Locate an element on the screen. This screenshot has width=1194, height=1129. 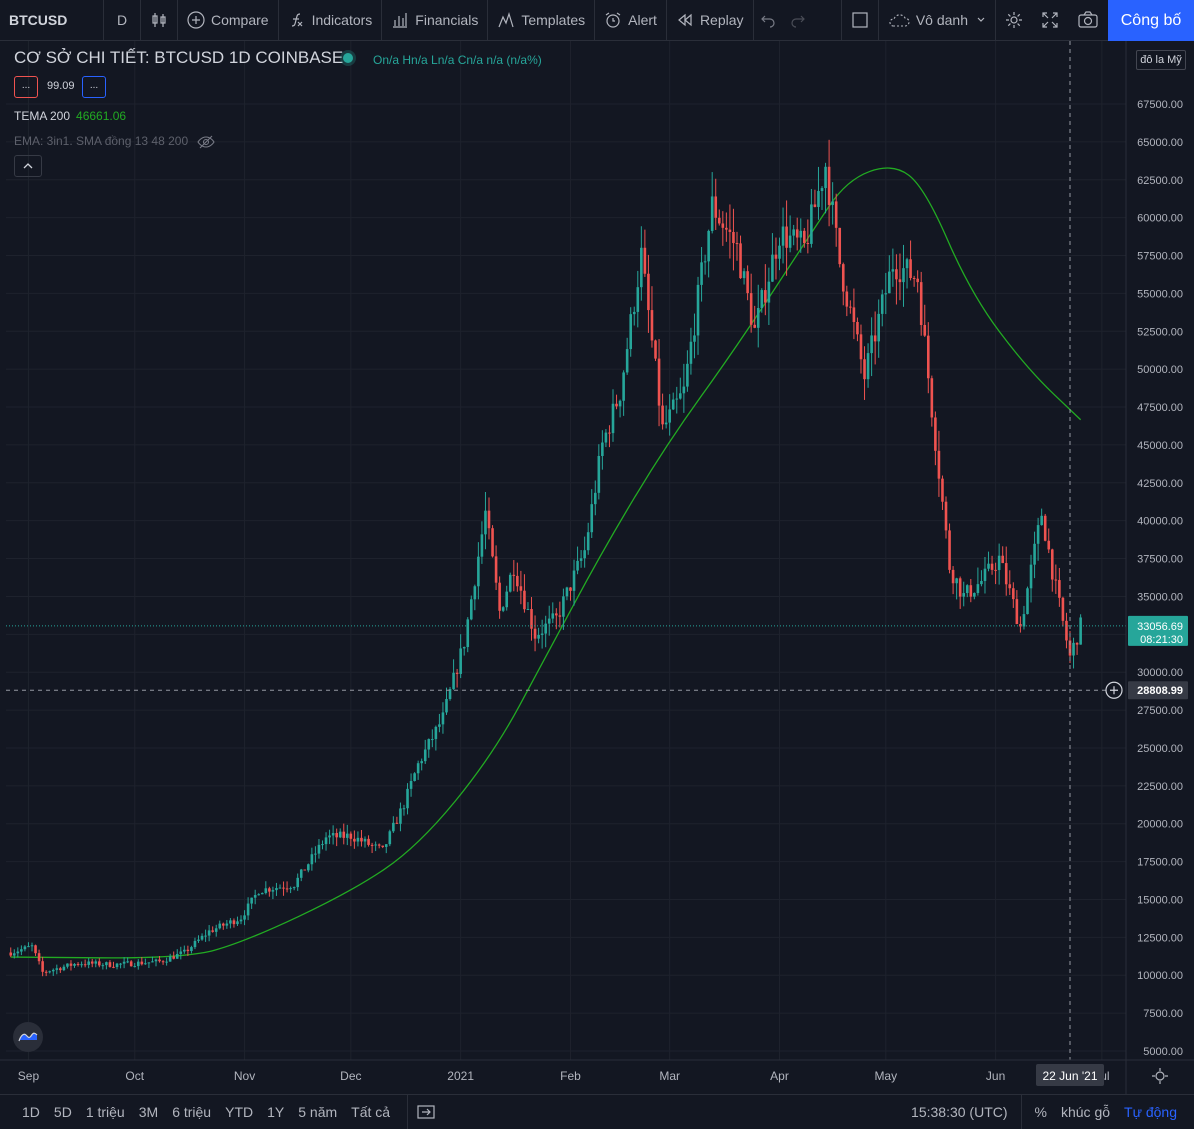
tema-legend: TEMA 200 46661.06 is located at coordinates (70, 116).